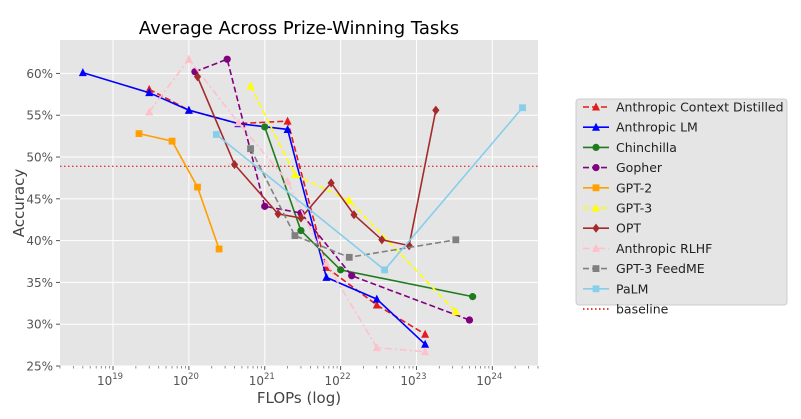 The height and width of the screenshot is (419, 801). What do you see at coordinates (39, 241) in the screenshot?
I see `y-tick-label: 40%` at bounding box center [39, 241].